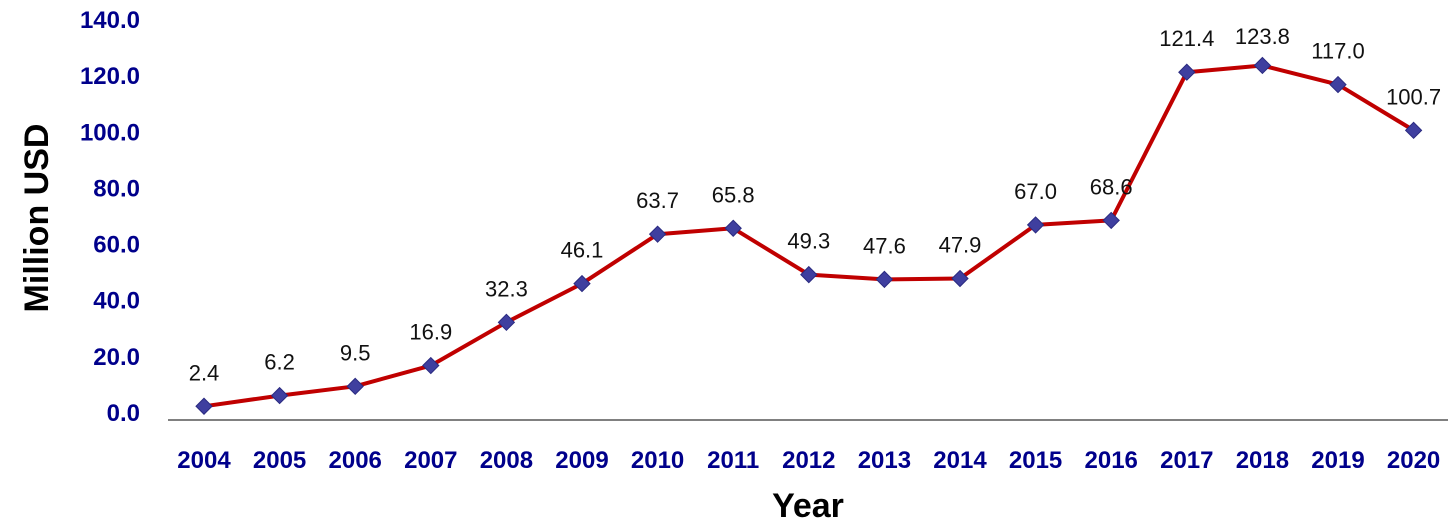 The image size is (1448, 527). Describe the element at coordinates (1111, 460) in the screenshot. I see `x-tick-label: 2016` at that location.